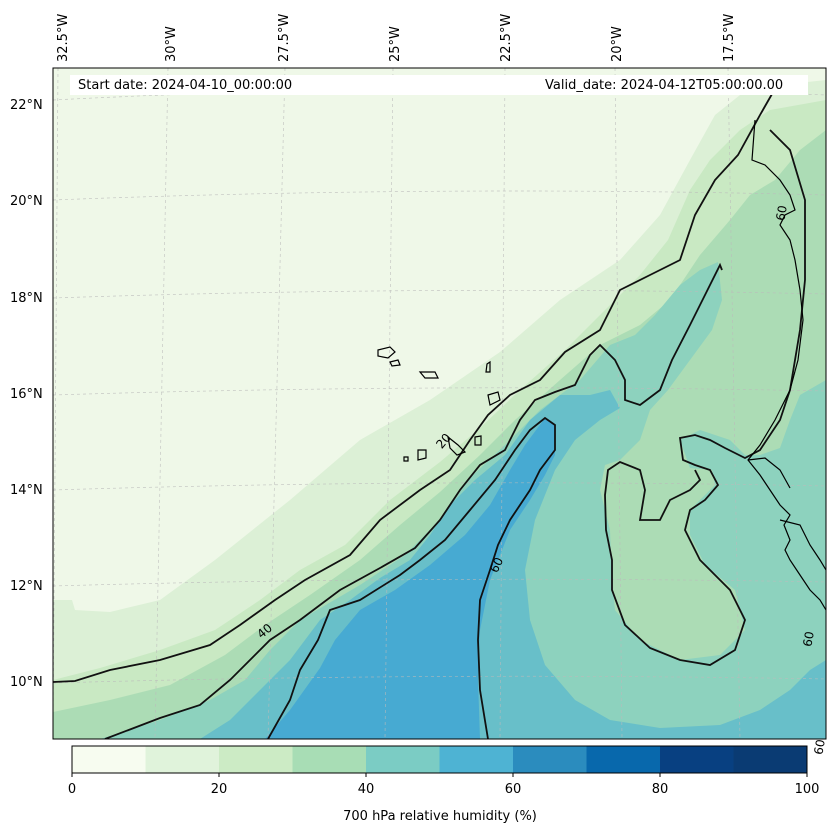  What do you see at coordinates (660, 789) in the screenshot?
I see `colorbar-tick-80: 80` at bounding box center [660, 789].